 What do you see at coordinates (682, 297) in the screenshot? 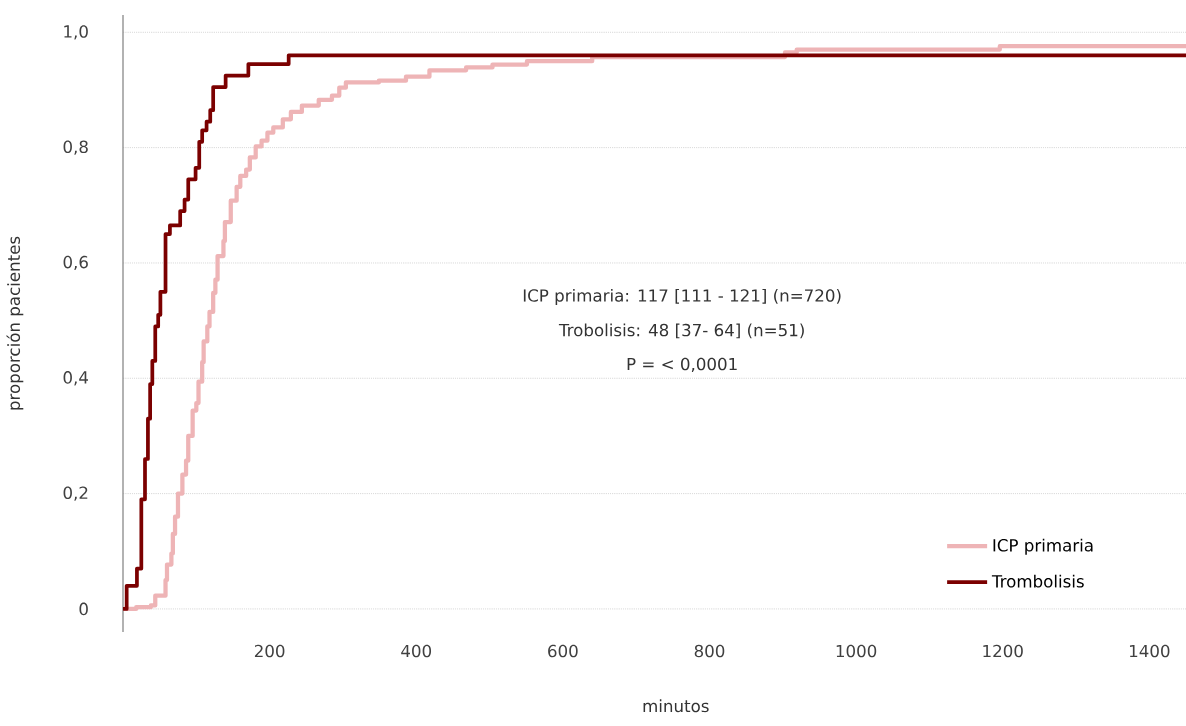
I see `annotation: ICP primaria: 117 [111 - 121] (n=720)` at bounding box center [682, 297].